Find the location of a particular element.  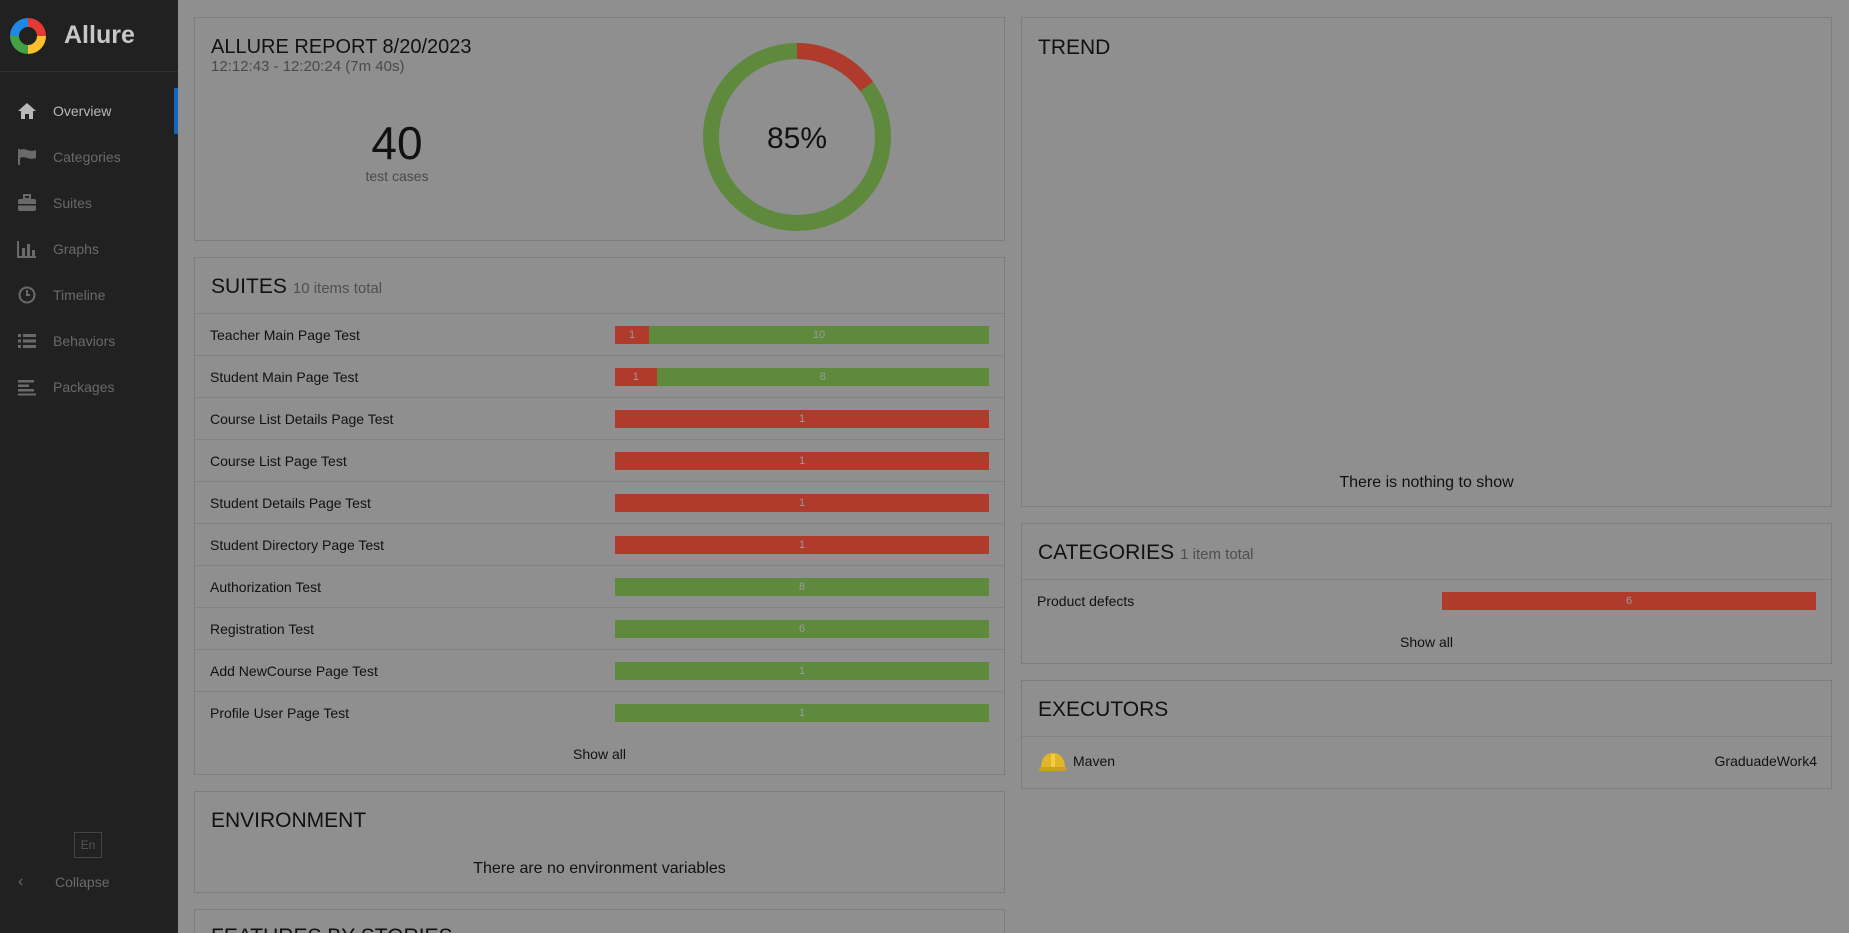

chevron-left-icon: ‹ is located at coordinates (21, 881).